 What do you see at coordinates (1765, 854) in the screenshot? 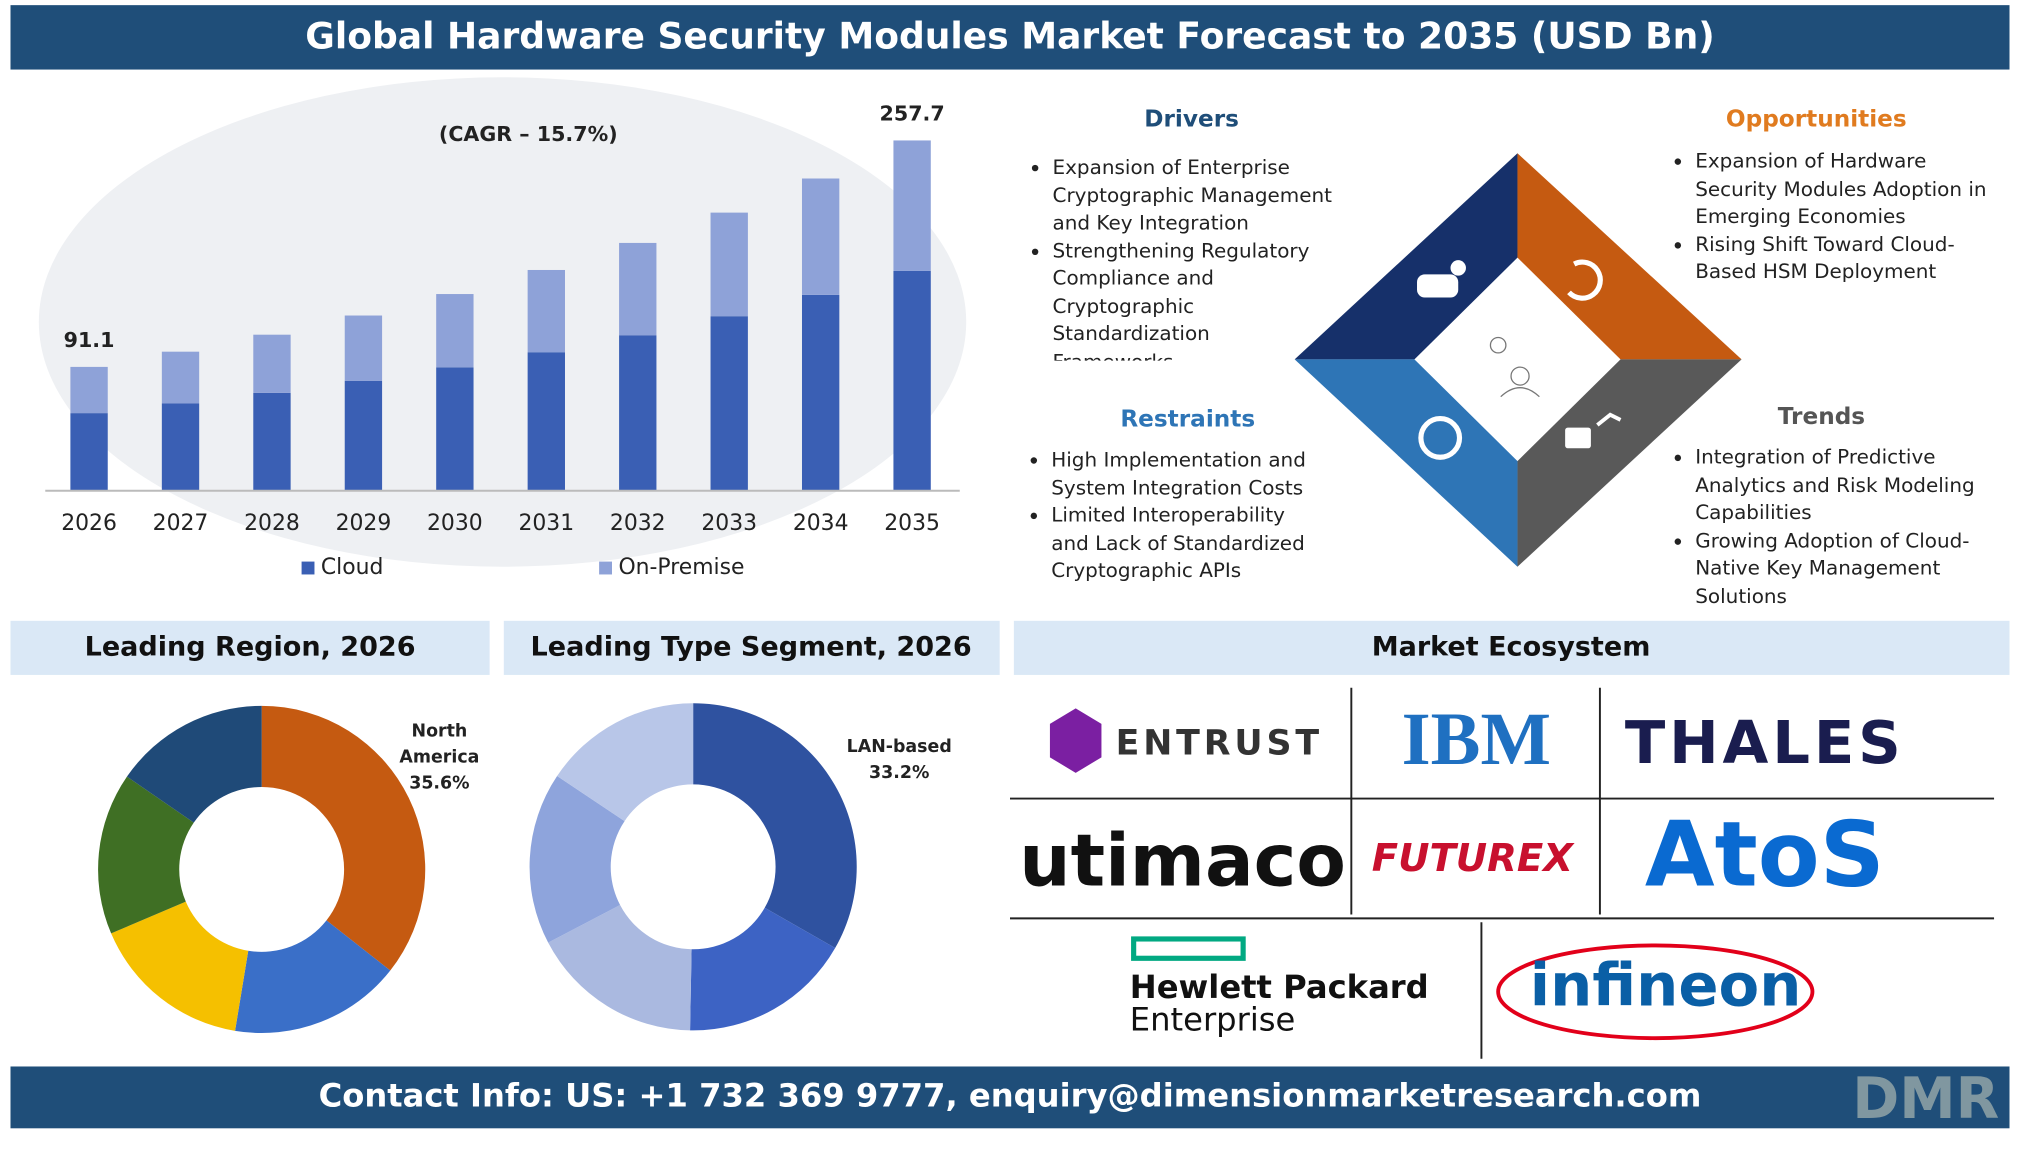
I see `logo: AtoS` at bounding box center [1765, 854].